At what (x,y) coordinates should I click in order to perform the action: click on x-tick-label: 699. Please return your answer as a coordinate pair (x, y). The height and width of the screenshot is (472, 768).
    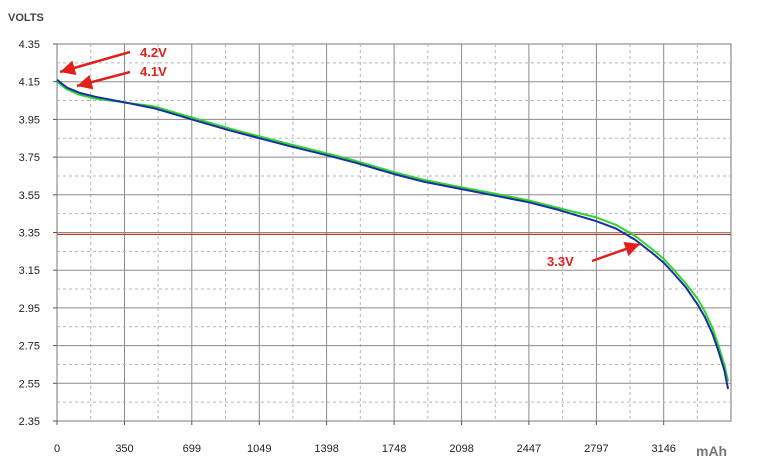
    Looking at the image, I should click on (192, 449).